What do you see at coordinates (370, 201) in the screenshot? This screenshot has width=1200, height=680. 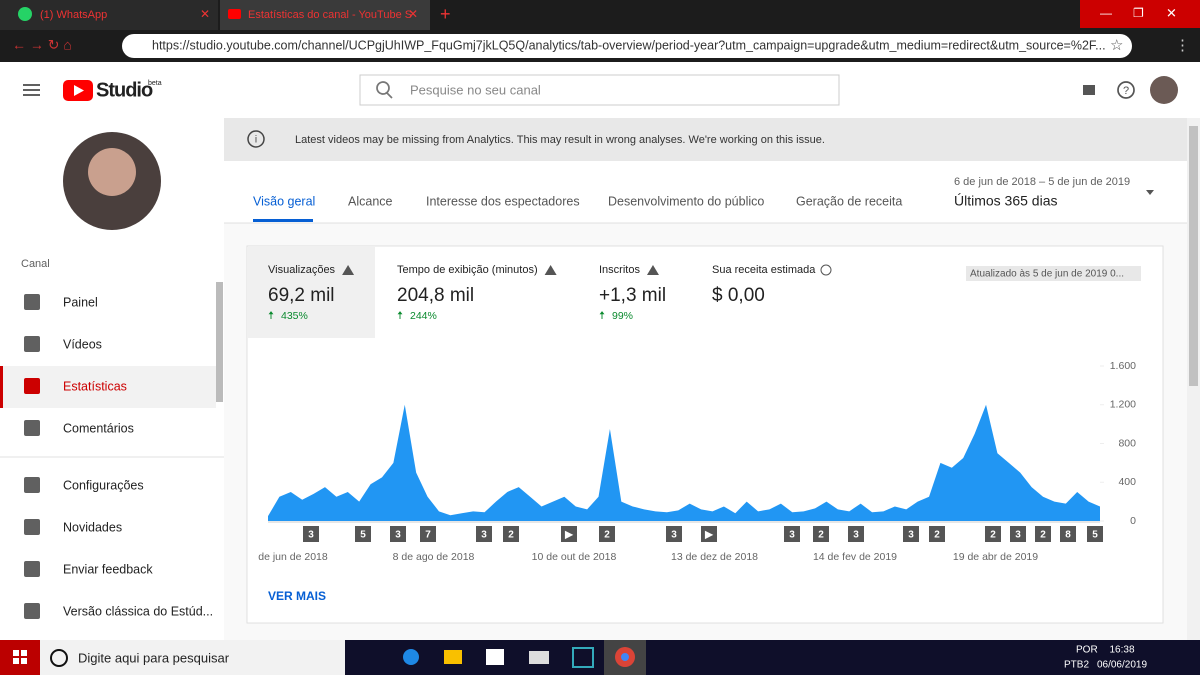 I see `analytics-tab: Alcance` at bounding box center [370, 201].